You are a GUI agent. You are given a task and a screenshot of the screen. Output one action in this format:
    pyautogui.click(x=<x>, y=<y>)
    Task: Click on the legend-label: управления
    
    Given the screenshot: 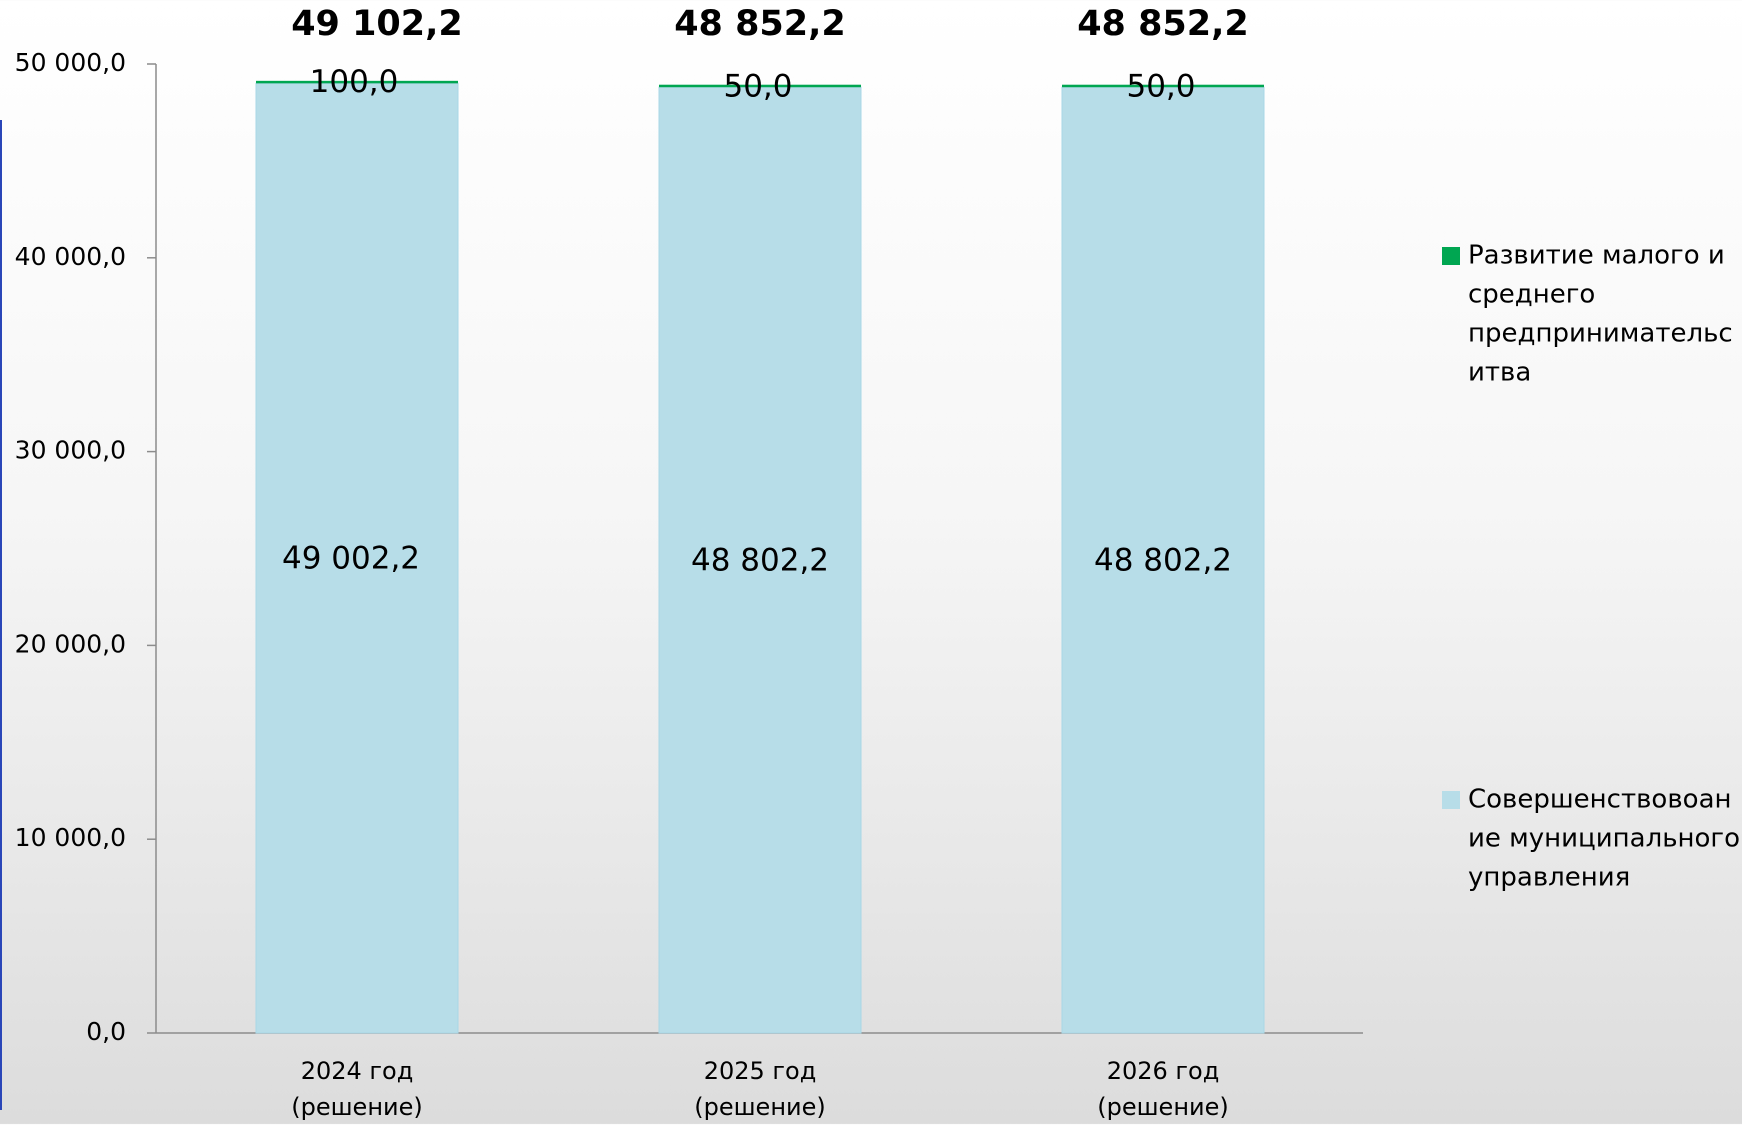 What is the action you would take?
    pyautogui.click(x=1549, y=878)
    